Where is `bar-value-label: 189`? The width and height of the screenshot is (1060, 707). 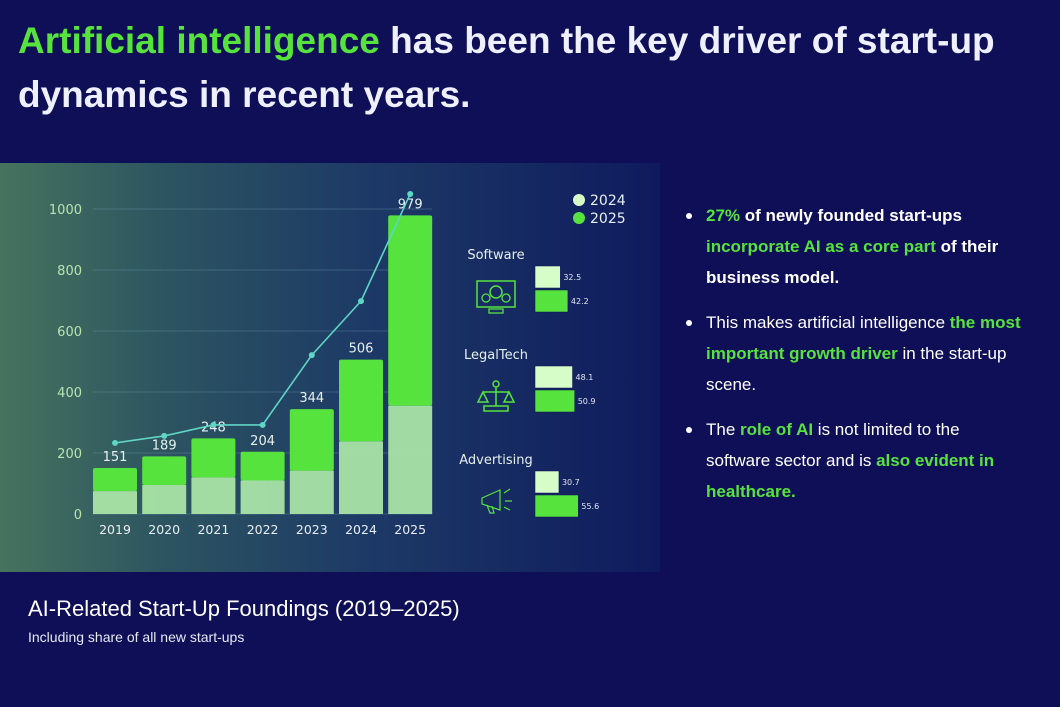
bar-value-label: 189 is located at coordinates (164, 445).